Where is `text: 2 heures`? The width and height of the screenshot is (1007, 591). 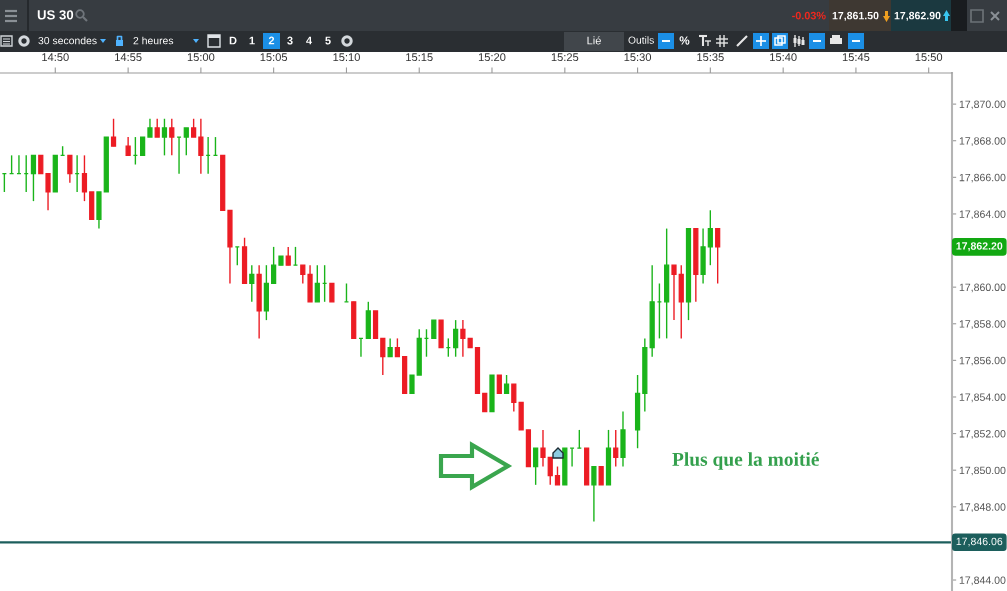
text: 2 heures is located at coordinates (153, 40).